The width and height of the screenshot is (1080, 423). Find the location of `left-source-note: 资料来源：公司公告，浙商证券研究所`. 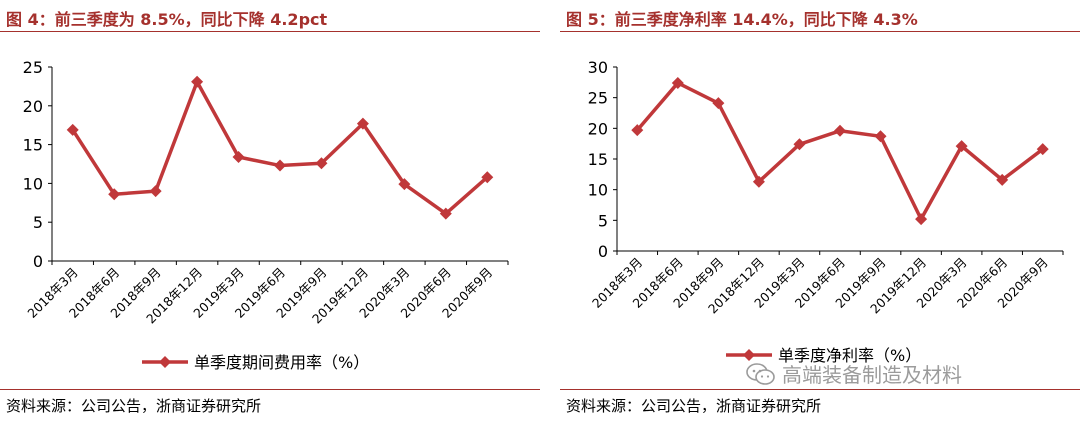

left-source-note: 资料来源：公司公告，浙商证券研究所 is located at coordinates (134, 406).